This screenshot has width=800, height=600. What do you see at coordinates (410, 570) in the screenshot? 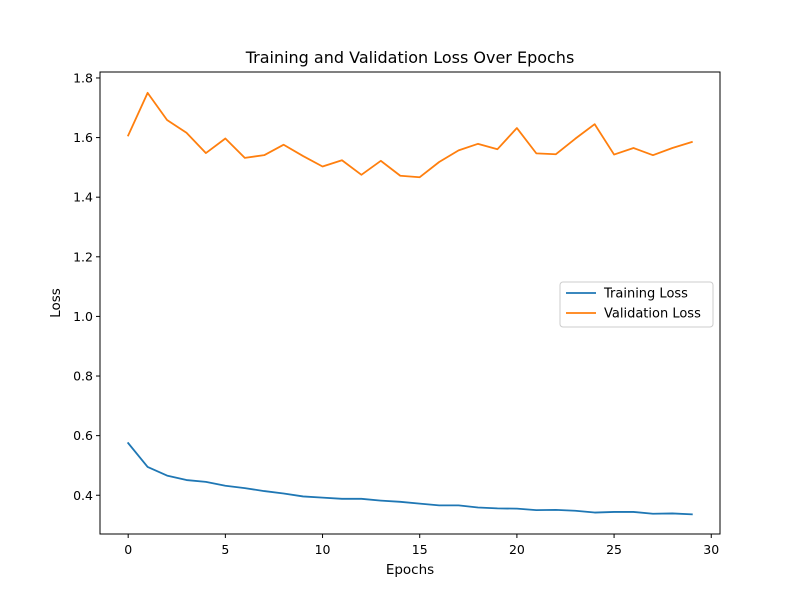
I see `x-axis-label: Epochs` at bounding box center [410, 570].